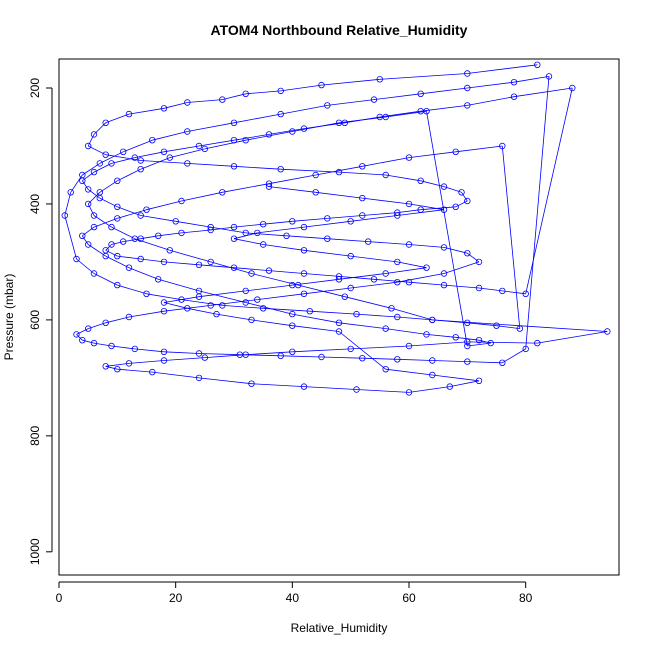  Describe the element at coordinates (35, 320) in the screenshot. I see `y-tick-label: 600` at that location.